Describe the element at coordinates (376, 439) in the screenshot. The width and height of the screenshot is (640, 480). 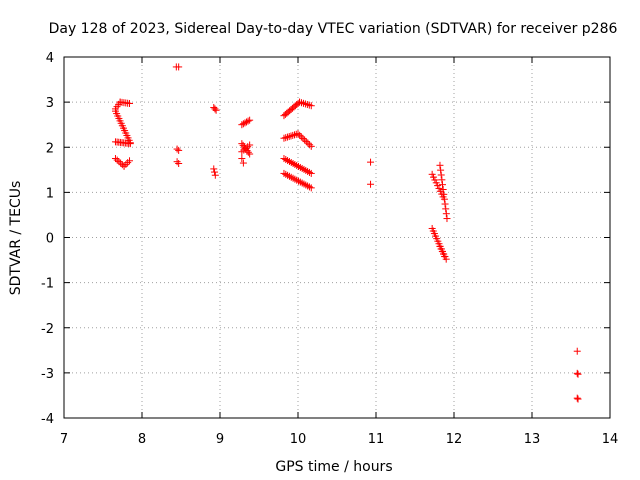
I see `x-tick-label: 11` at that location.